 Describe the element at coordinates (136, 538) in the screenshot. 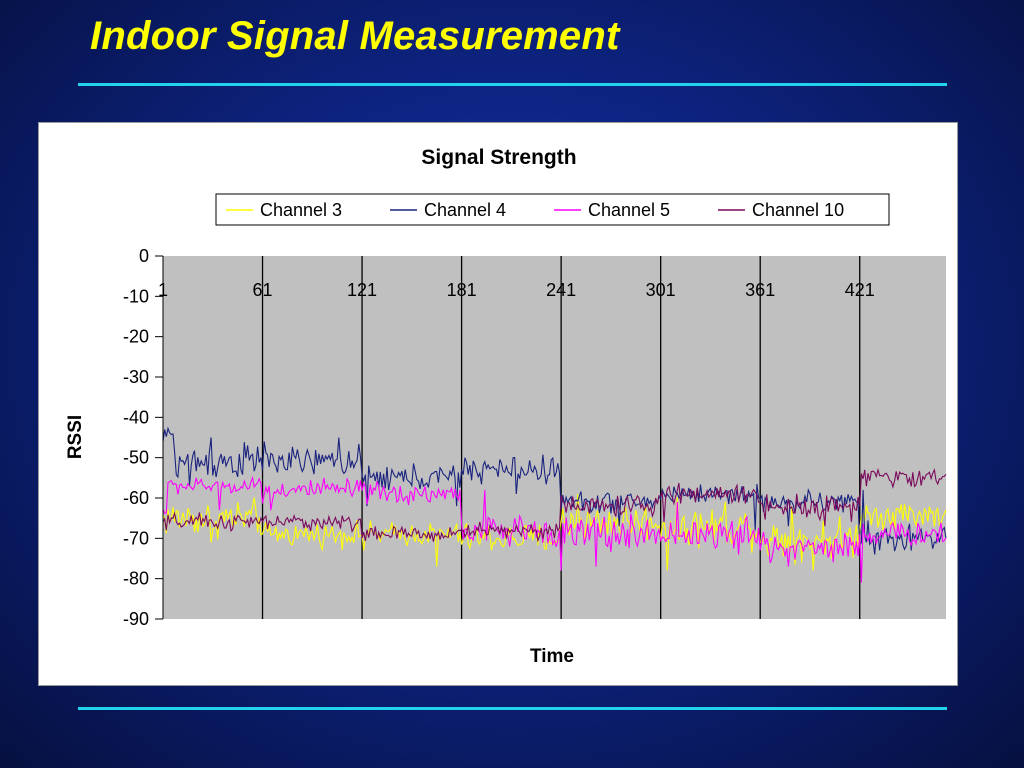

I see `y-tick-label: -70` at that location.